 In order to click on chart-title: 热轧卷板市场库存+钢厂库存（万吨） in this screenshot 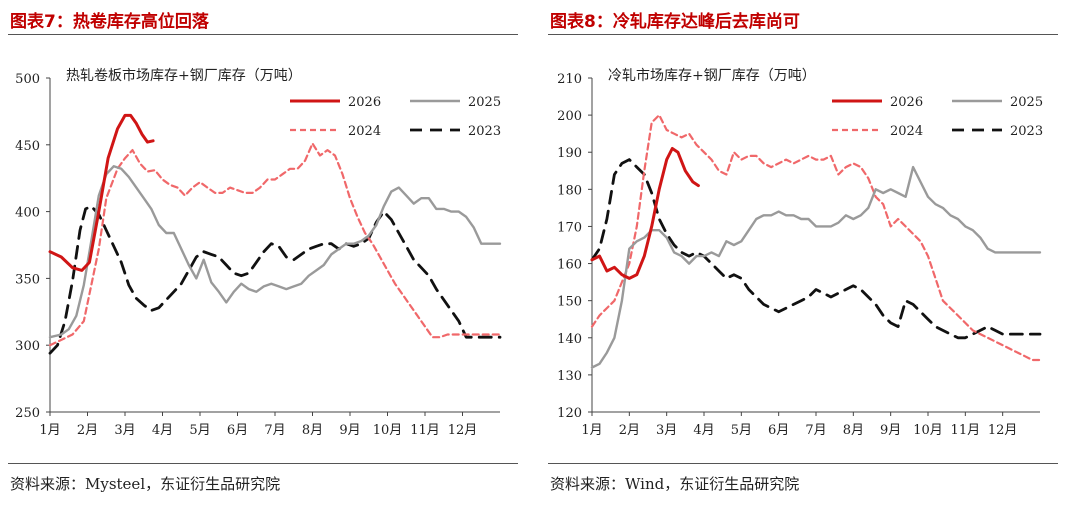, I will do `click(184, 75)`.